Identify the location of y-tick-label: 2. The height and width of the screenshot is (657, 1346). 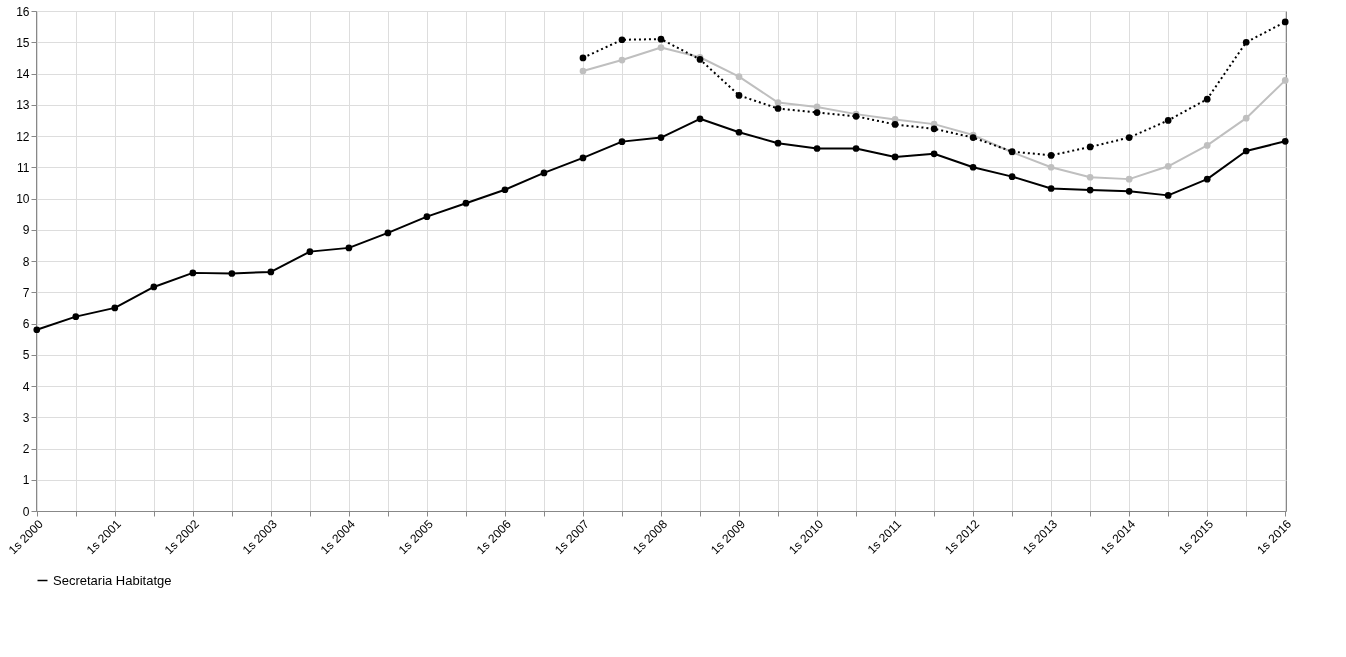
(26, 449).